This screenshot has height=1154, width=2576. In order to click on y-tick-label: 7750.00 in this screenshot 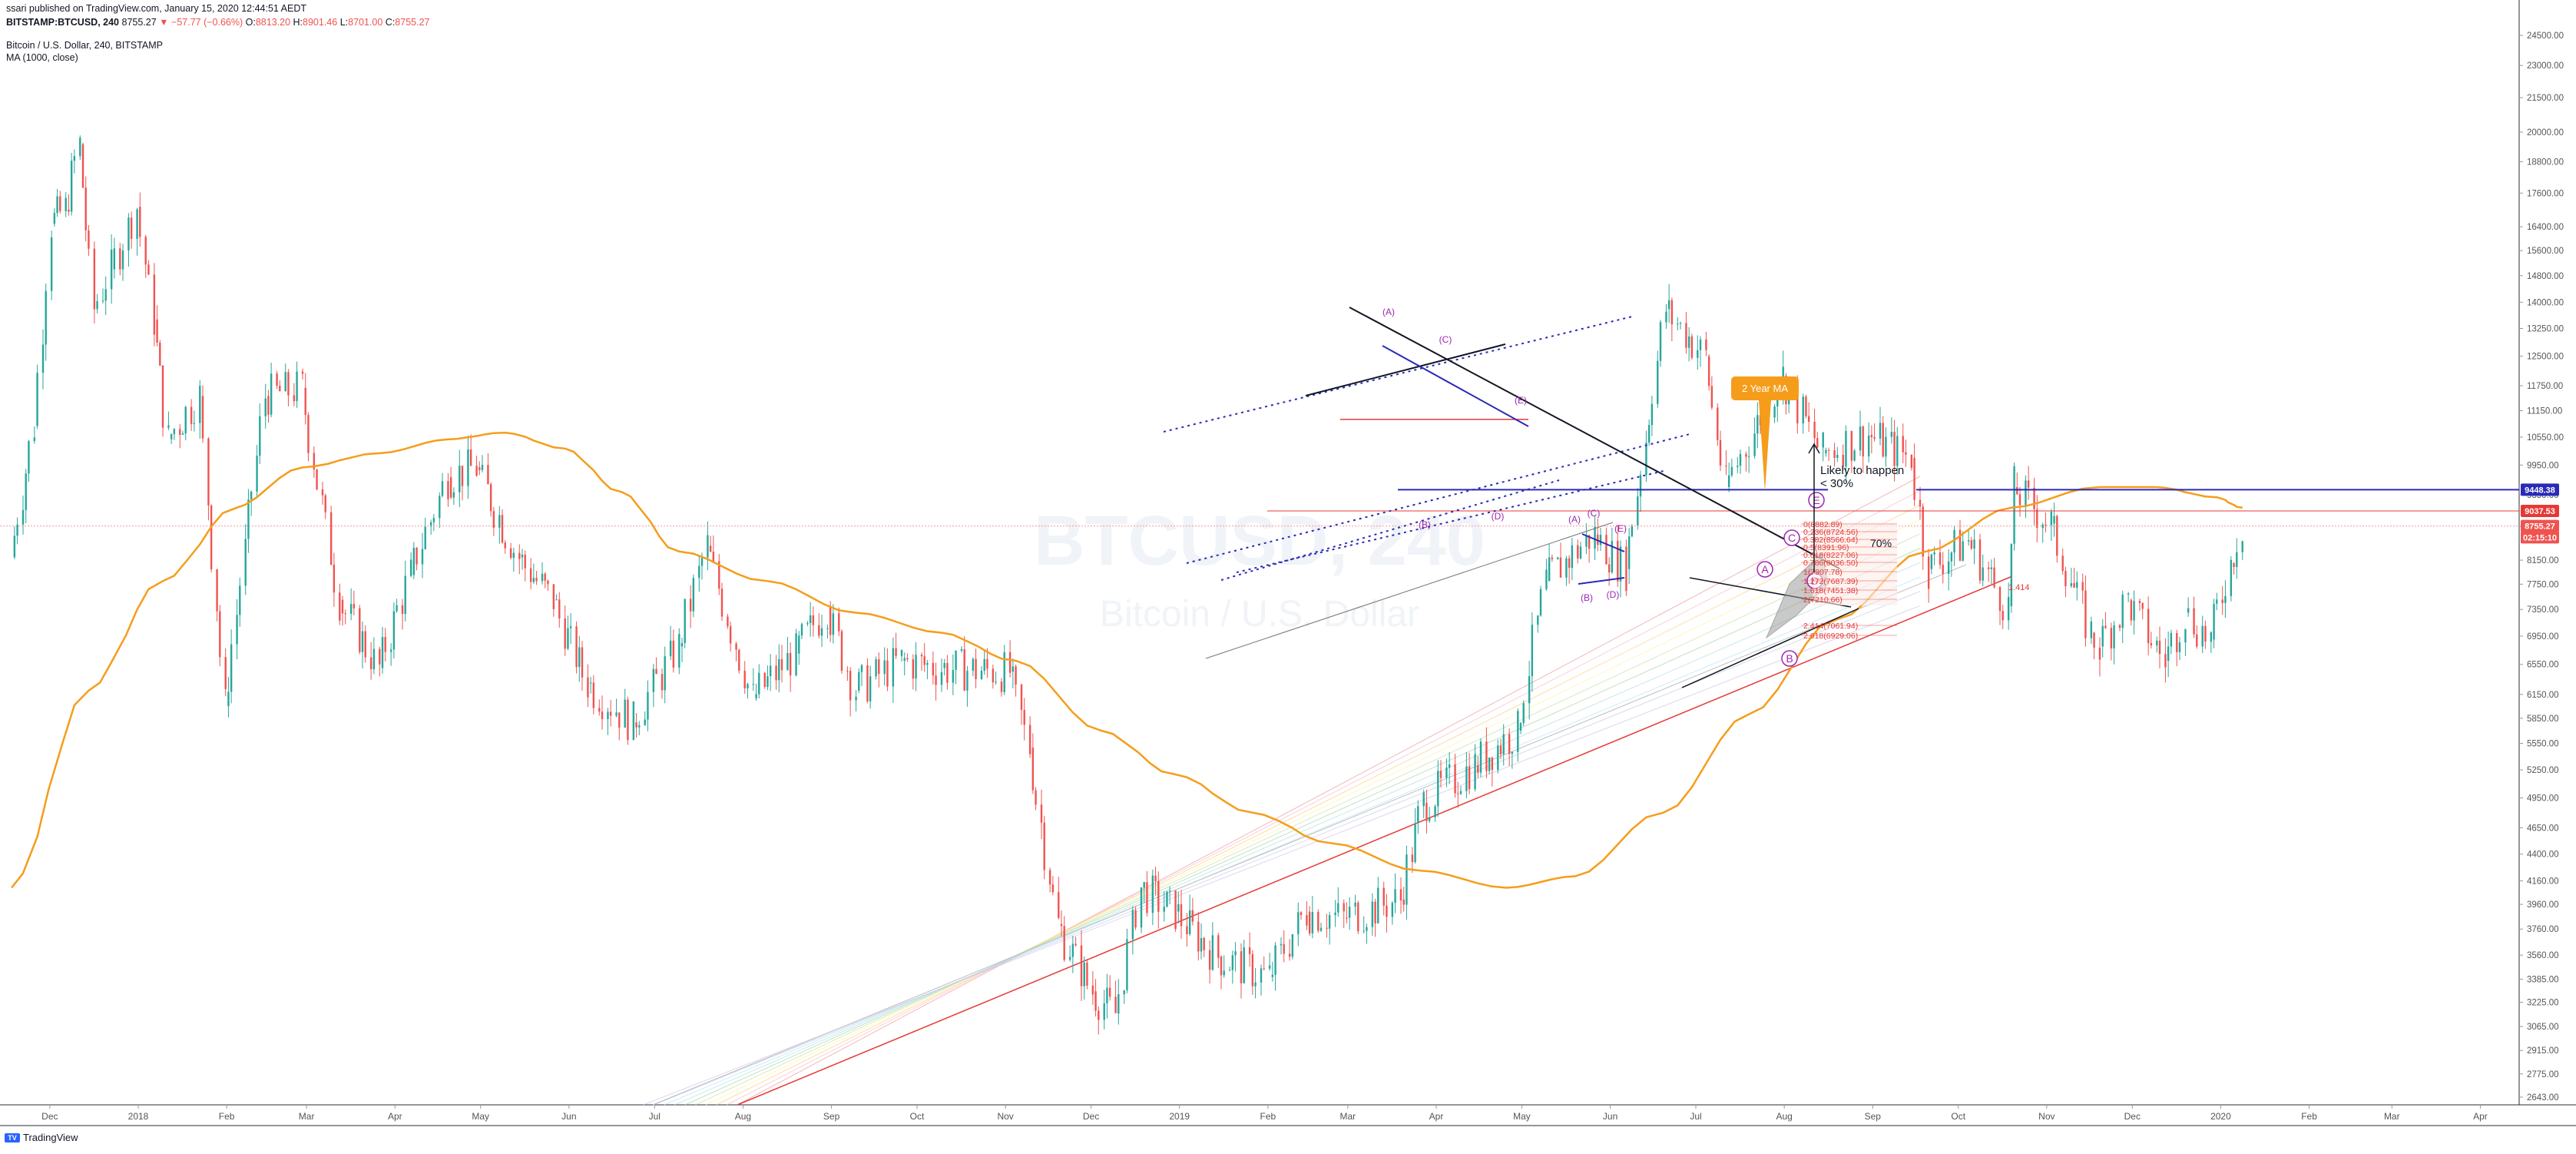, I will do `click(2543, 584)`.